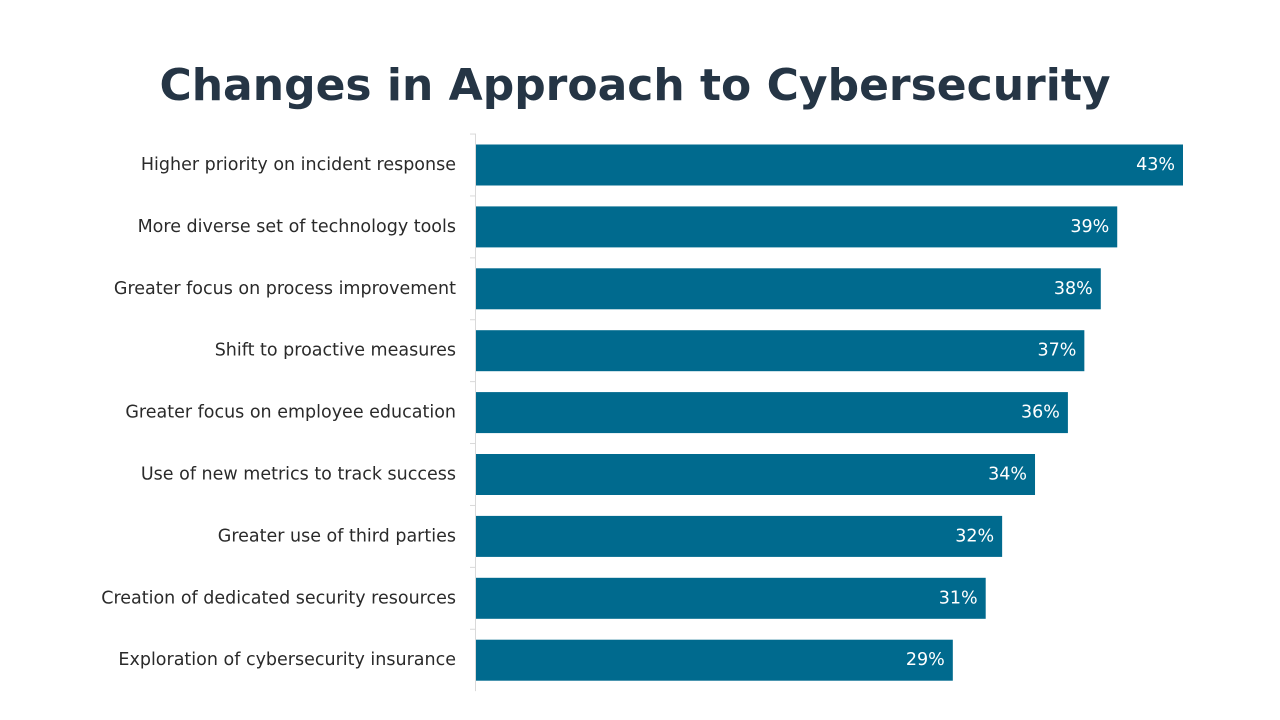  Describe the element at coordinates (1155, 165) in the screenshot. I see `data-label: 43%` at that location.